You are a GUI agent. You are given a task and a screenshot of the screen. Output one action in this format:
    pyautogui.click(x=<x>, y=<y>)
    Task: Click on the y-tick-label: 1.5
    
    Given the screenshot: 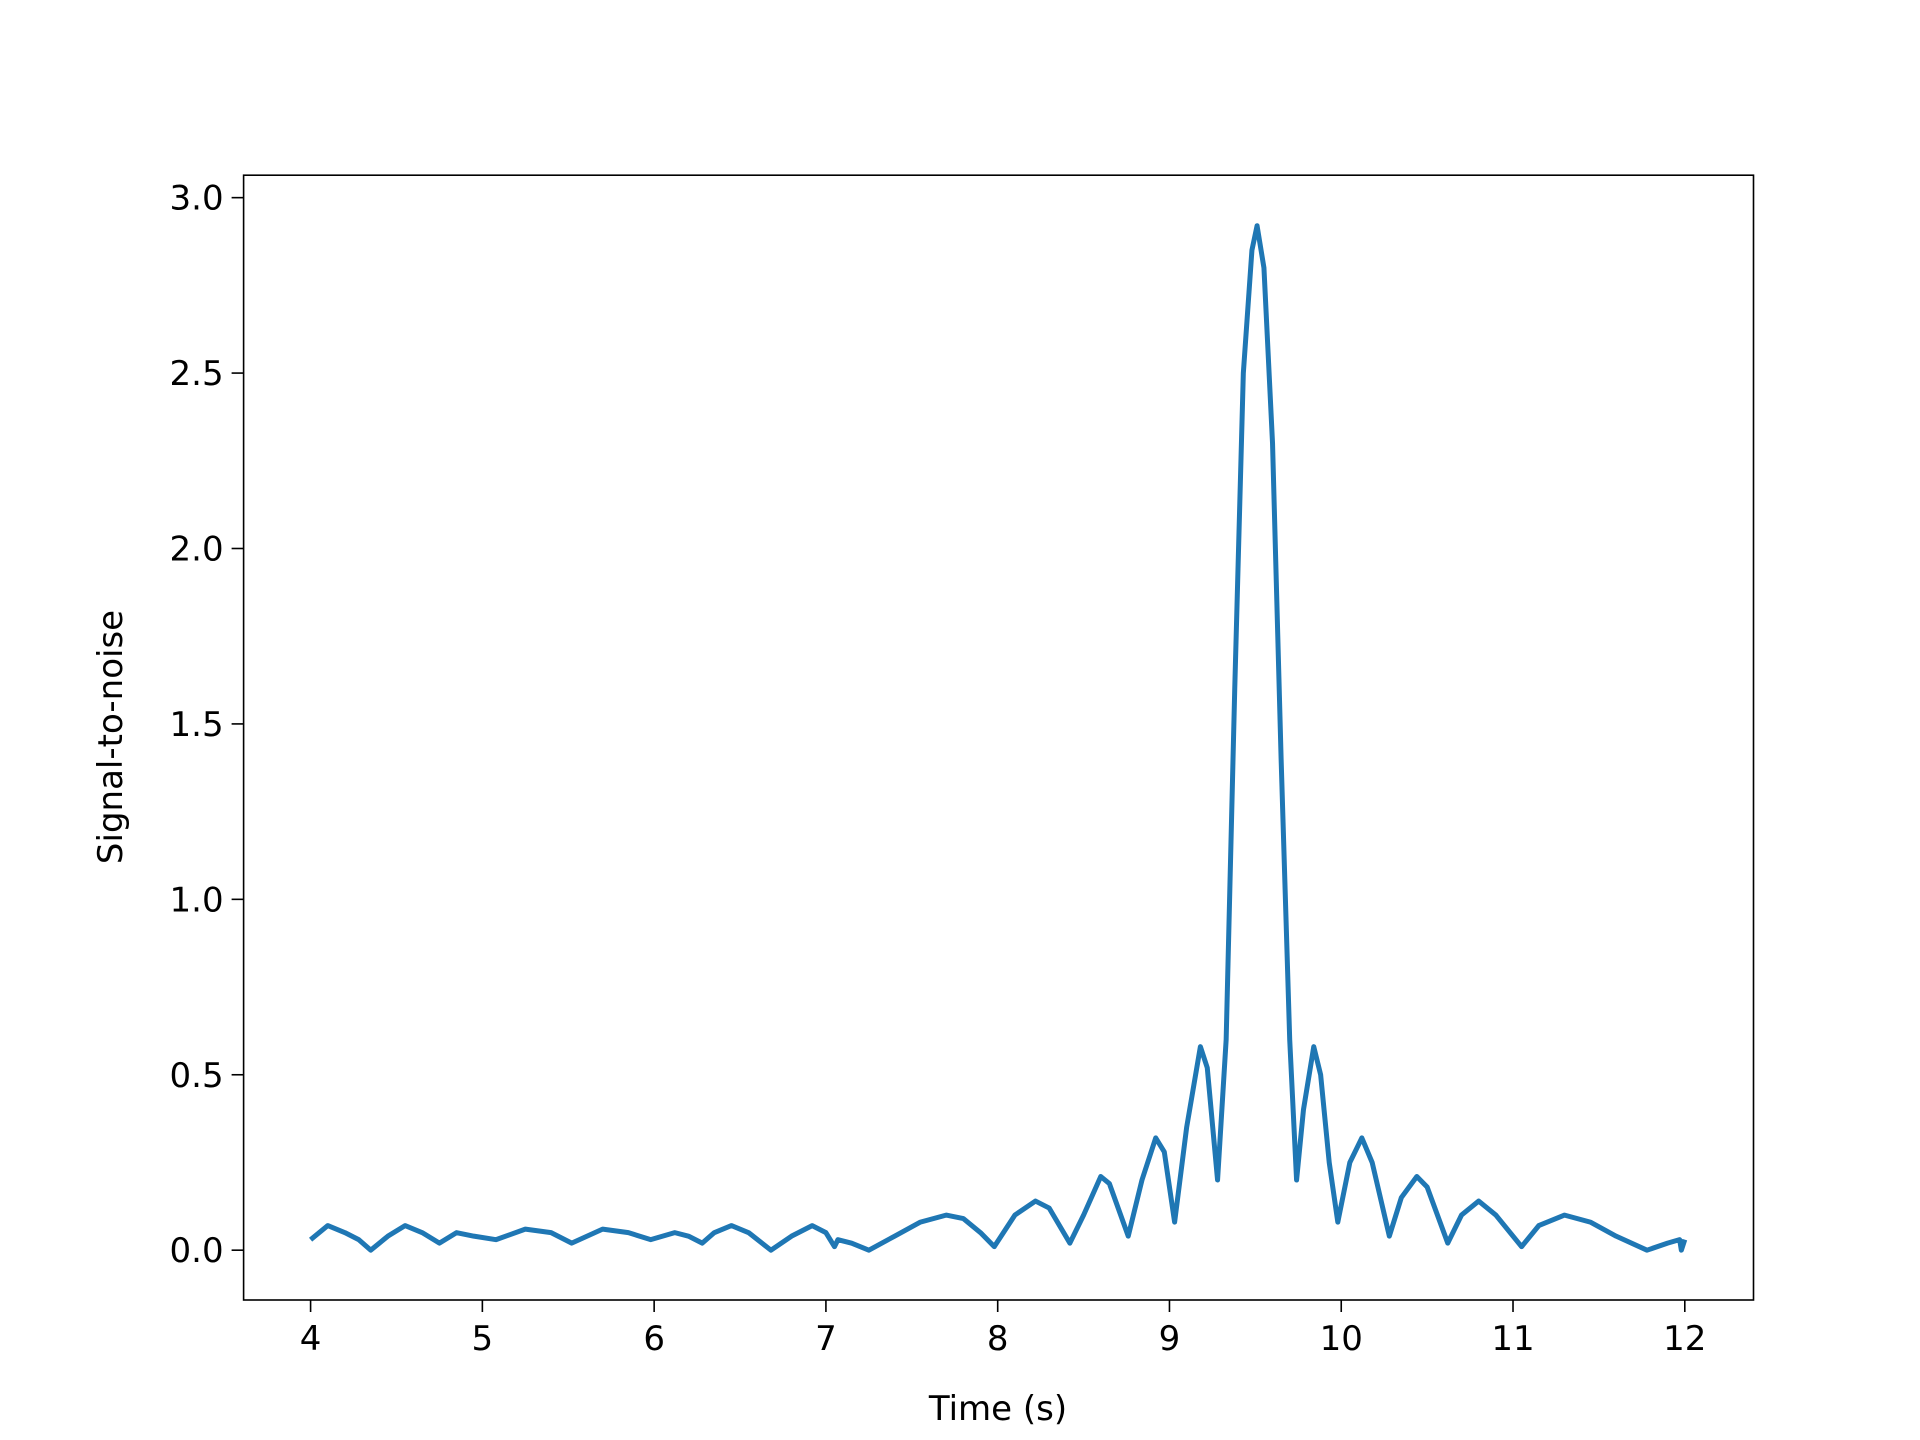 What is the action you would take?
    pyautogui.click(x=197, y=725)
    